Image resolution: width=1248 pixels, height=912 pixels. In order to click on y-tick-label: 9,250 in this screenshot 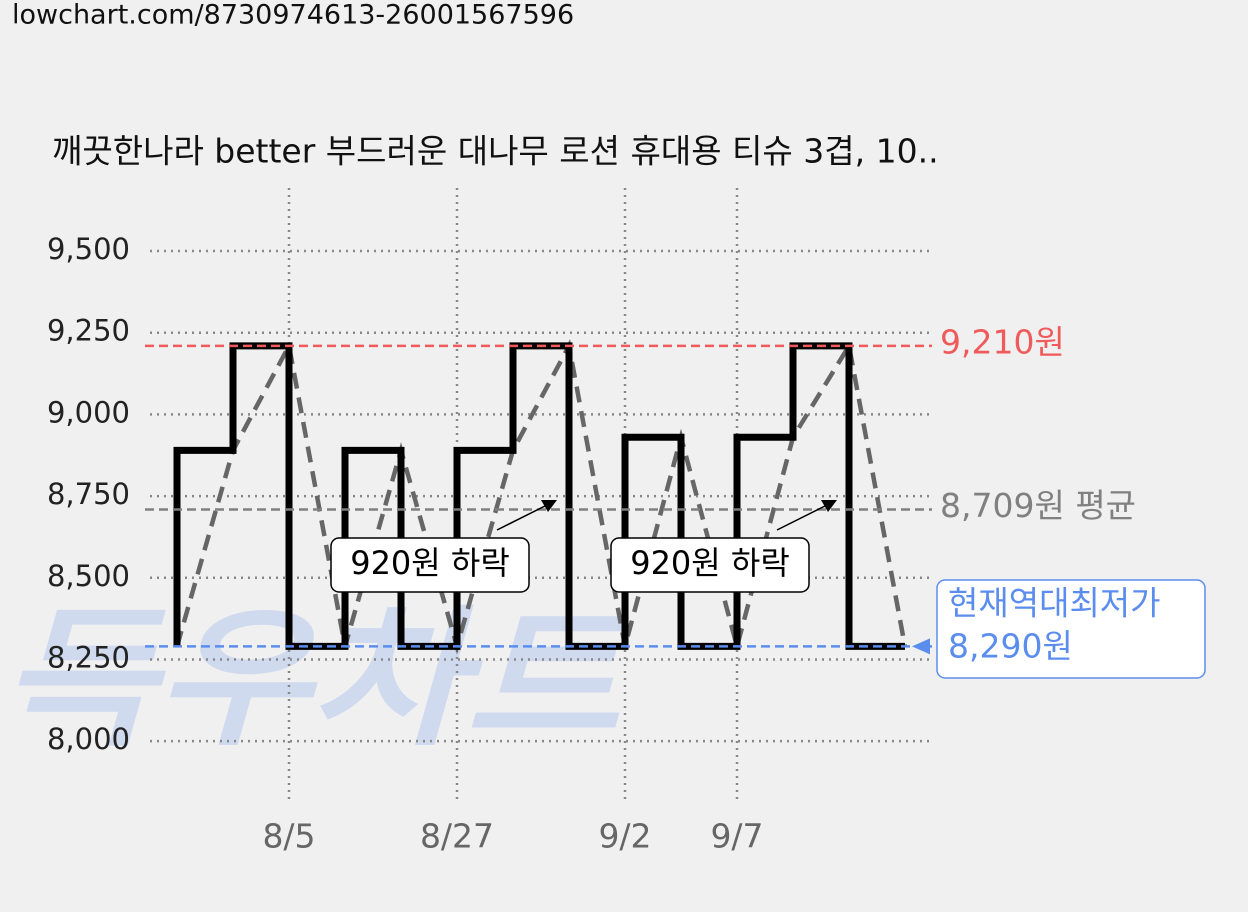, I will do `click(88, 331)`.